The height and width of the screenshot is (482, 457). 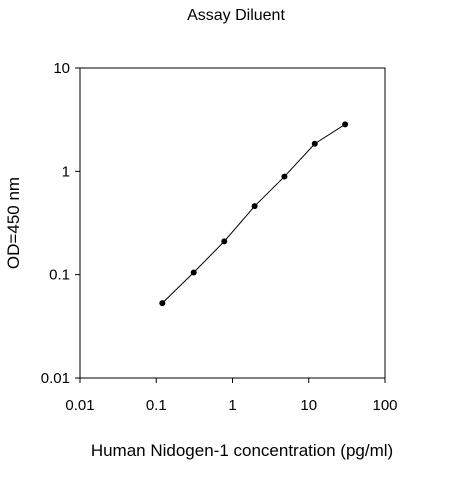 I want to click on x-tick-0-1-label: 0.1, so click(x=156, y=405).